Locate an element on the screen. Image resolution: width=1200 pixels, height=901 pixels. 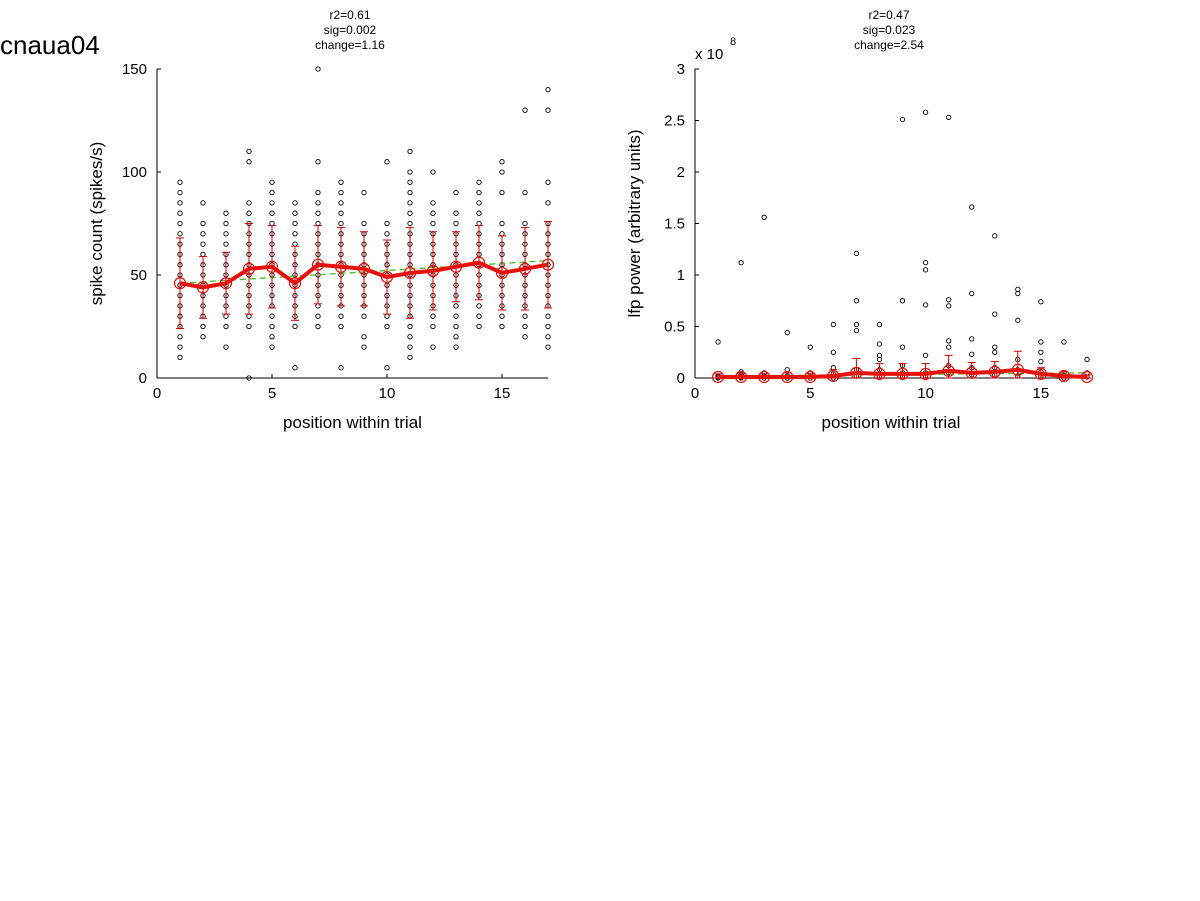
y-tick-label: 1.5 is located at coordinates (674, 224).